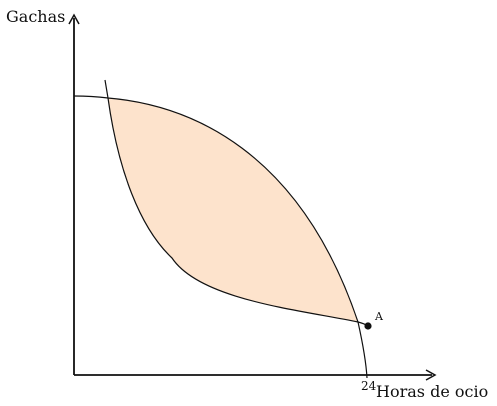 The width and height of the screenshot is (497, 406). What do you see at coordinates (431, 375) in the screenshot?
I see `x-axis-arrowhead` at bounding box center [431, 375].